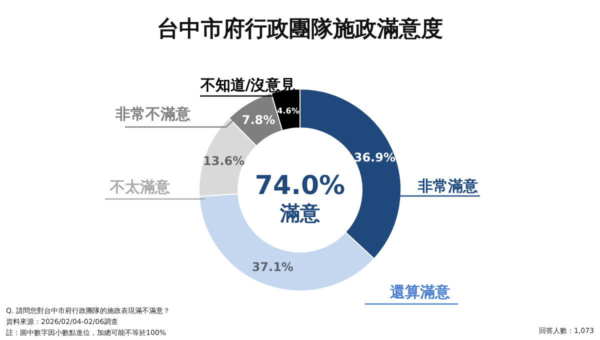 This screenshot has height=340, width=600. Describe the element at coordinates (300, 186) in the screenshot. I see `text: 74.0%` at that location.